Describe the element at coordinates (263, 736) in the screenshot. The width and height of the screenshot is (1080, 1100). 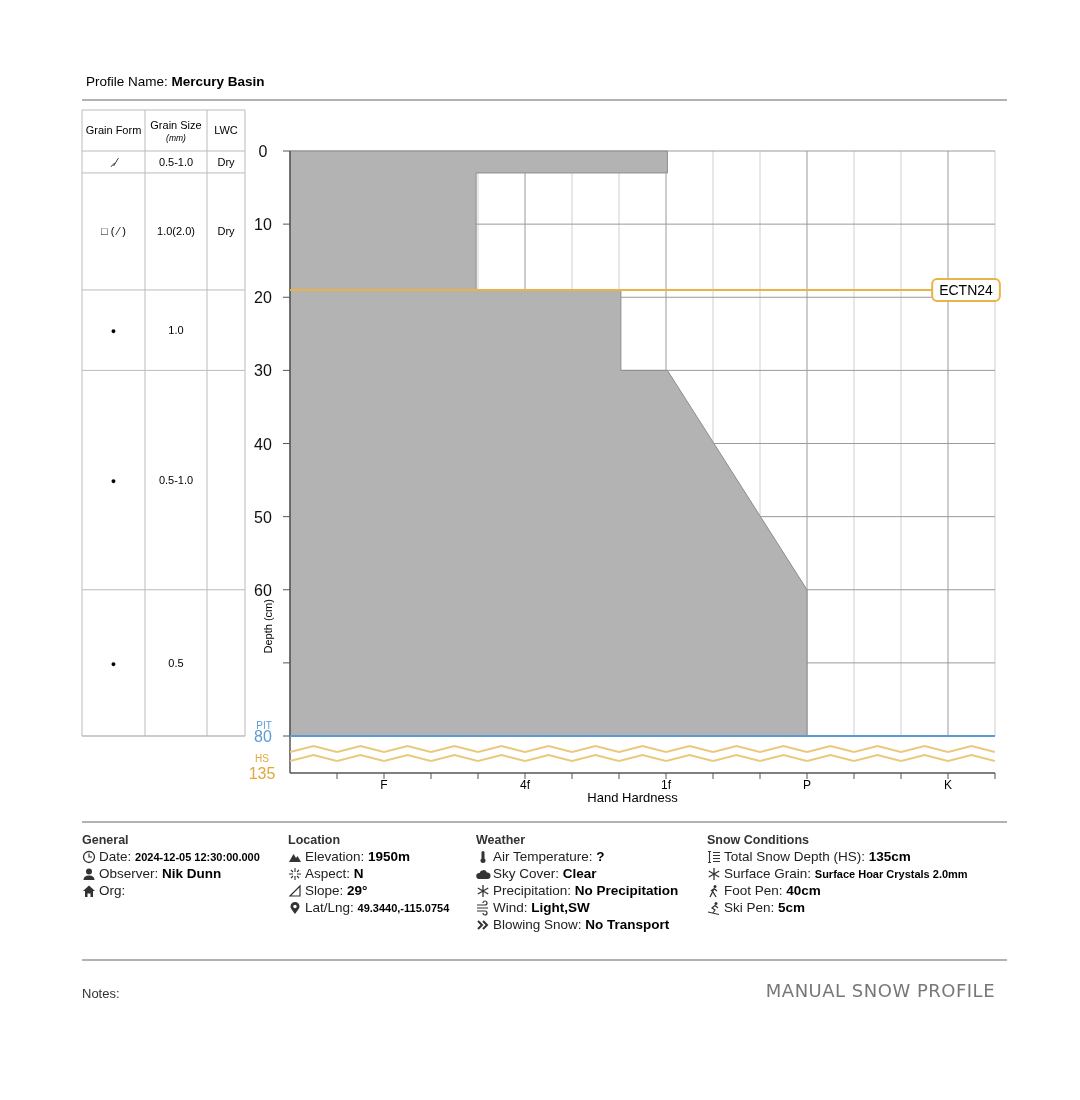
I see `y-tick-label: 80` at that location.